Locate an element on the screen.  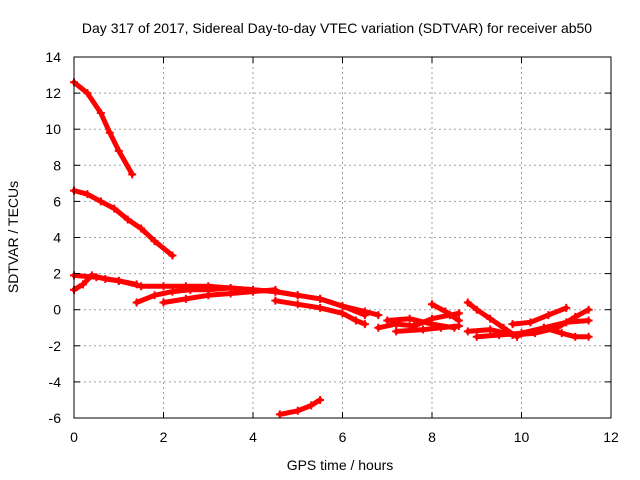
y-tick-label: 2 is located at coordinates (57, 274).